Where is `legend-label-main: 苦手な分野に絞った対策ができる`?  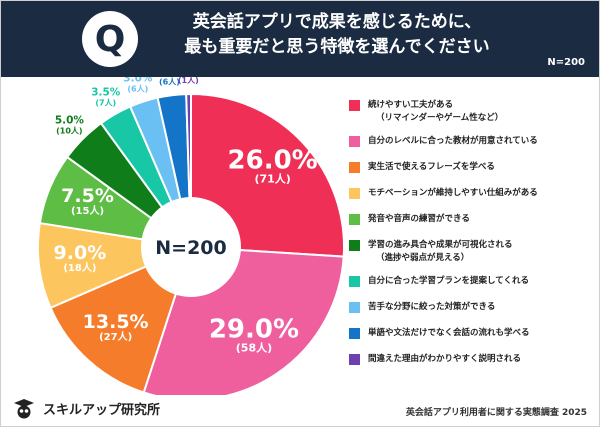
legend-label-main: 苦手な分野に絞った対策ができる is located at coordinates (432, 307).